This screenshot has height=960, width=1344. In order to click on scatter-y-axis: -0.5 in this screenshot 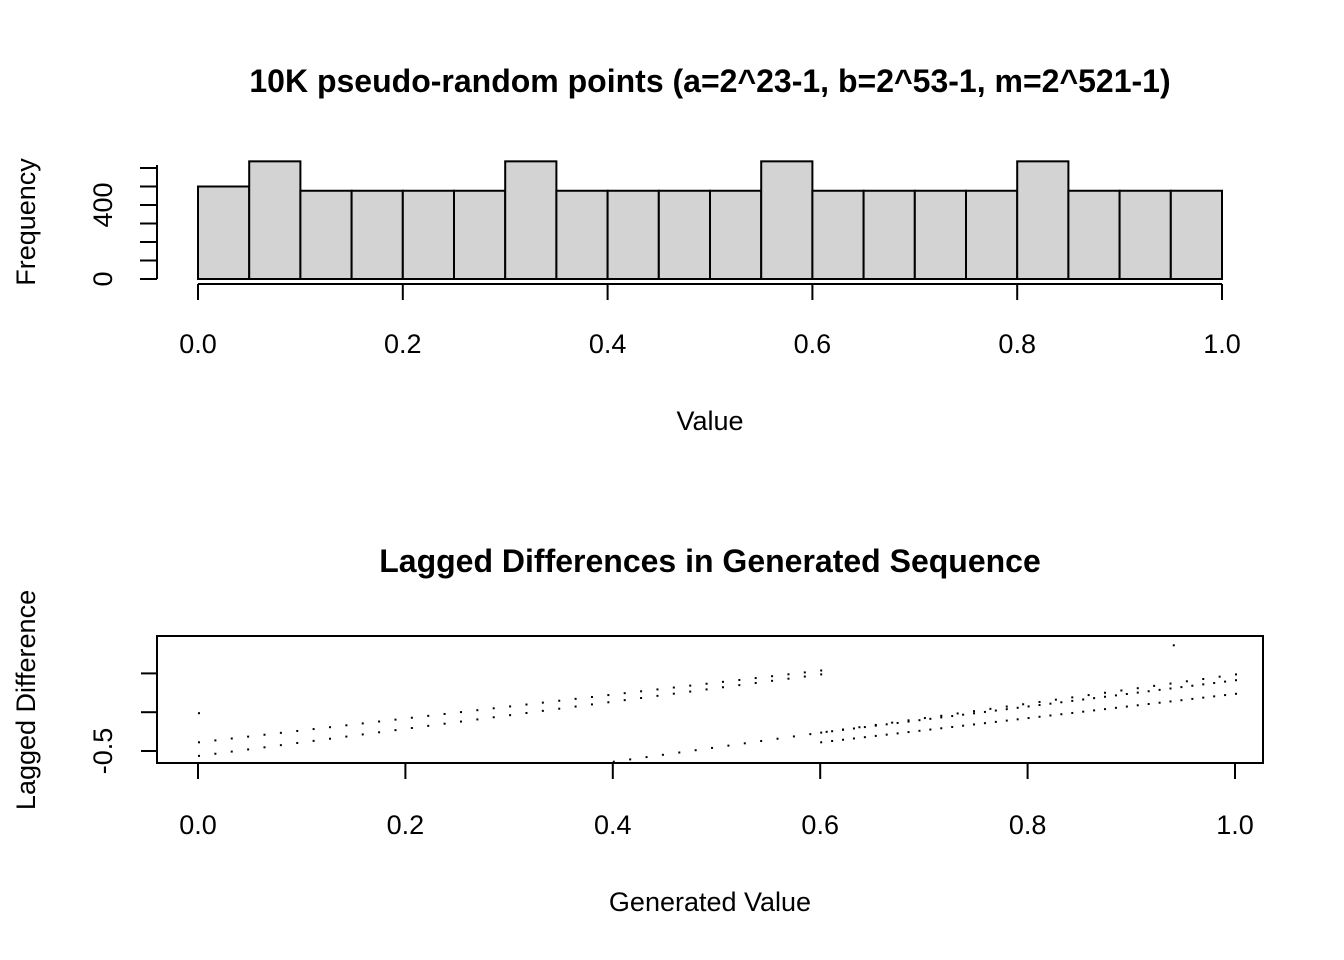, I will do `click(122, 723)`.